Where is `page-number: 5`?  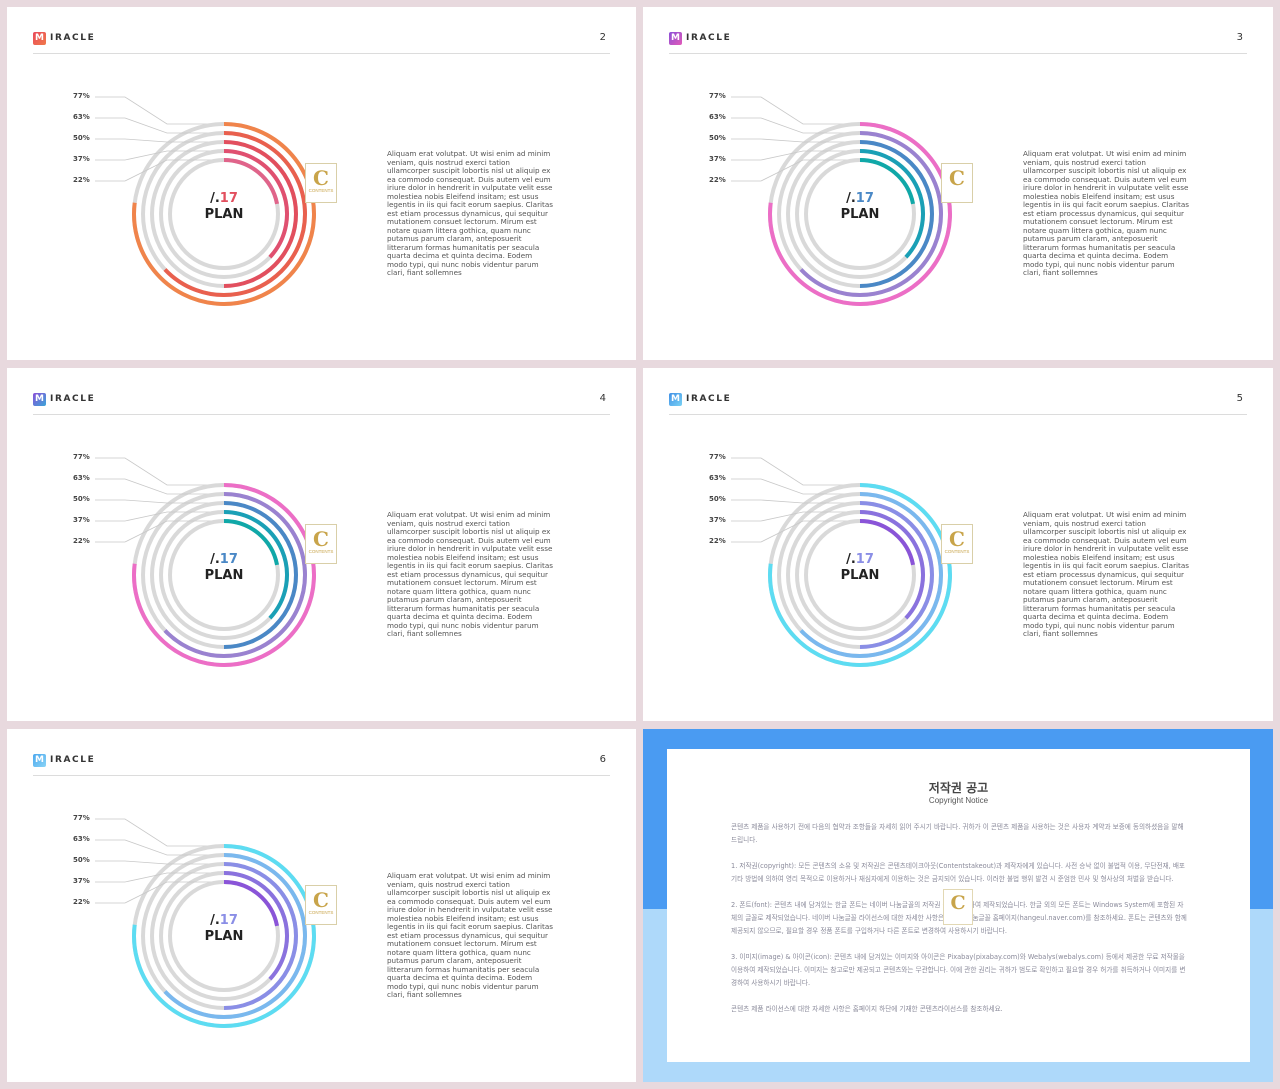
page-number: 5 is located at coordinates (1239, 398).